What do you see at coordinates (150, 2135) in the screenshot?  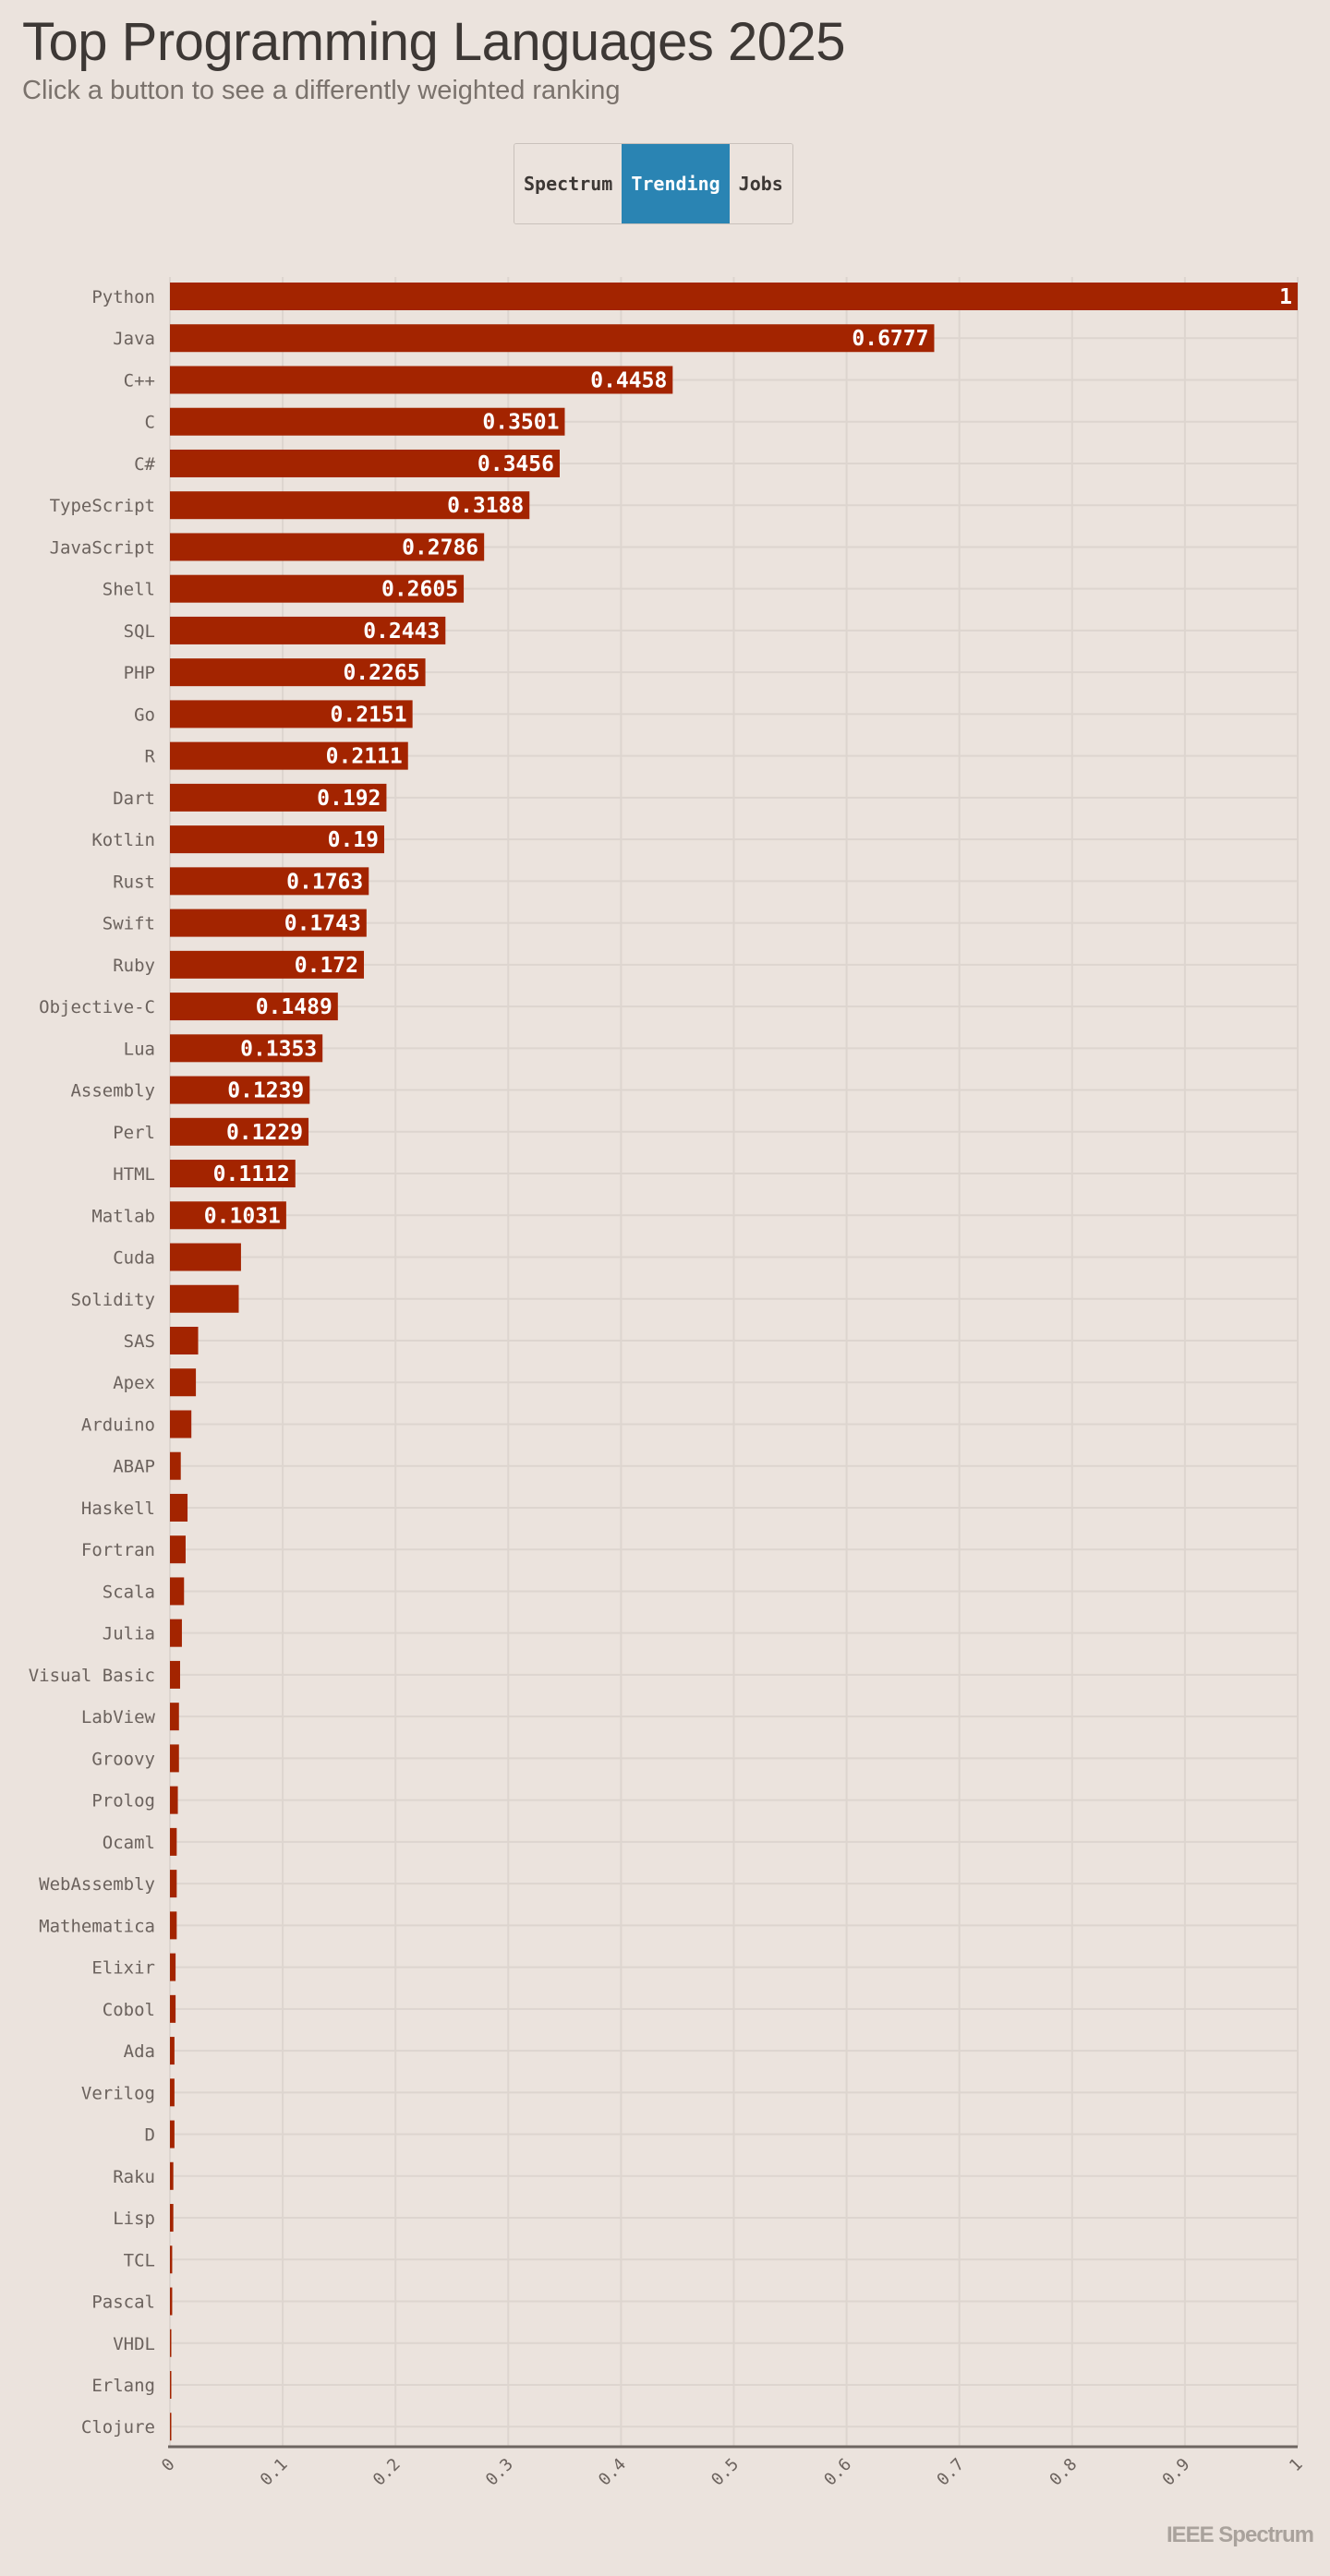 I see `category-label: D` at bounding box center [150, 2135].